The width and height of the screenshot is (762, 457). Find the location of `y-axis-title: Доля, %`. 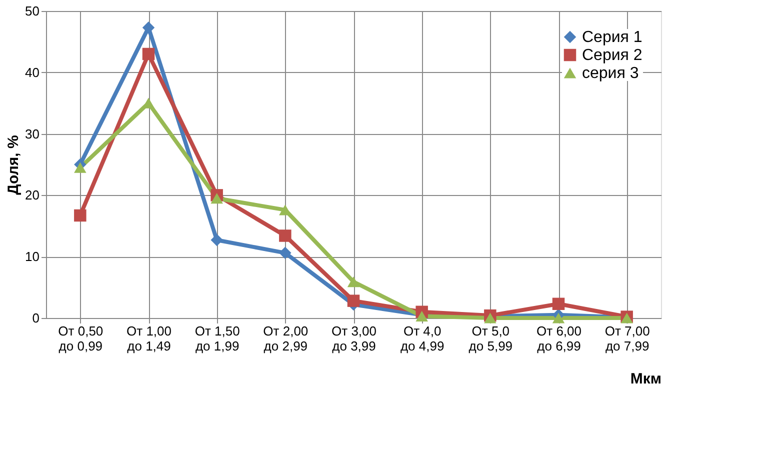

y-axis-title: Доля, % is located at coordinates (13, 165).